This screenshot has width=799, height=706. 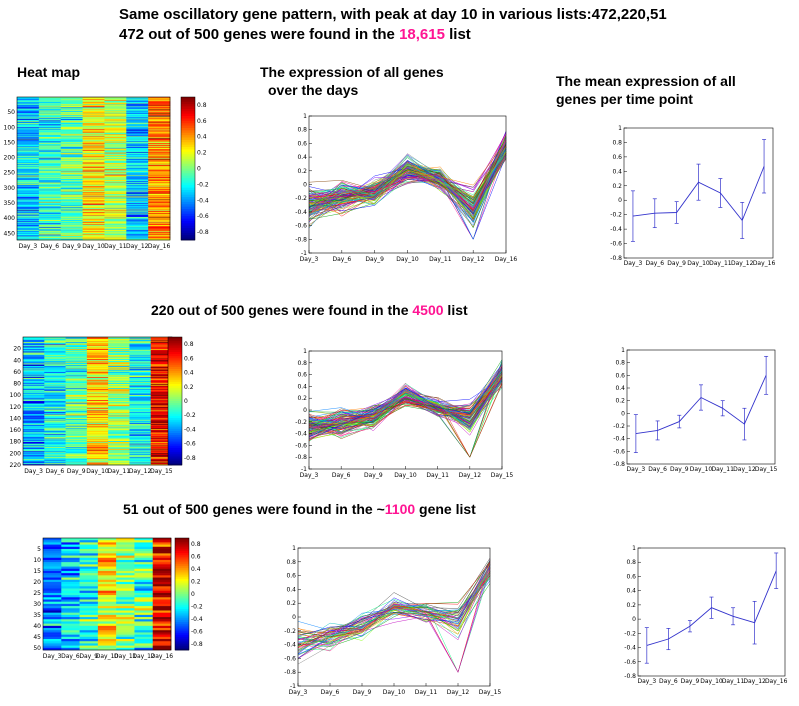 What do you see at coordinates (690, 681) in the screenshot?
I see `mean3-x-tick: Day_9` at bounding box center [690, 681].